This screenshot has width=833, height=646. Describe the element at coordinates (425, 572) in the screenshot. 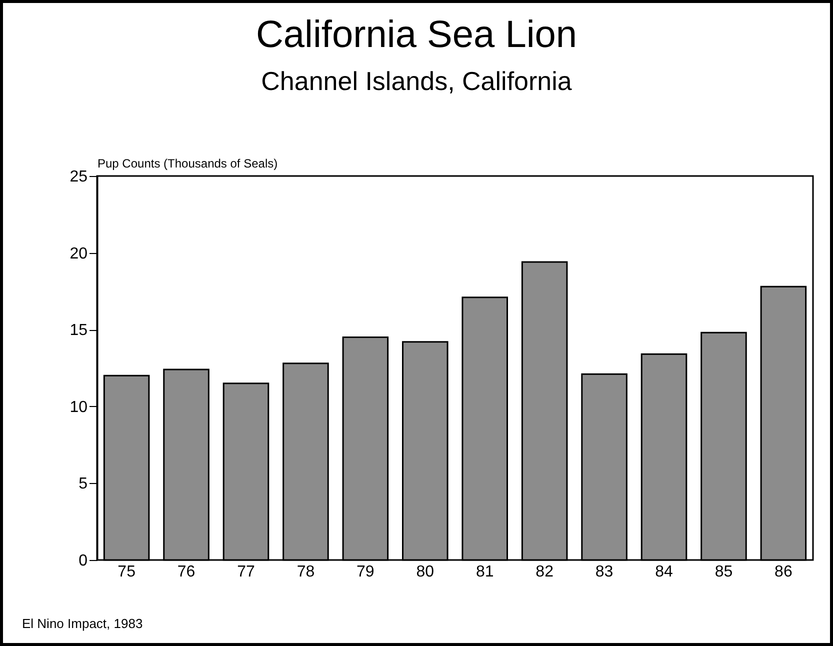

I see `x-tick-label: 80` at that location.